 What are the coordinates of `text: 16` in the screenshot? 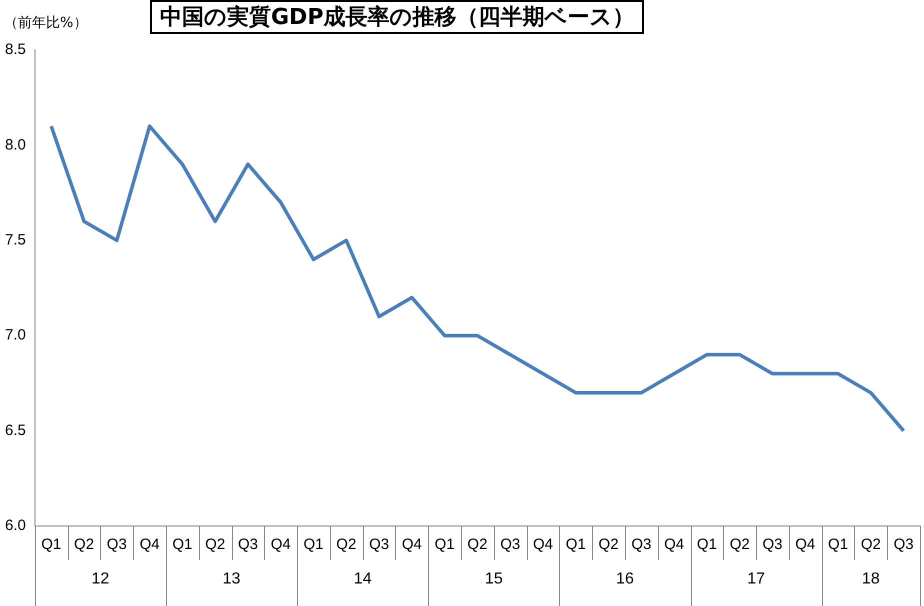 It's located at (625, 579).